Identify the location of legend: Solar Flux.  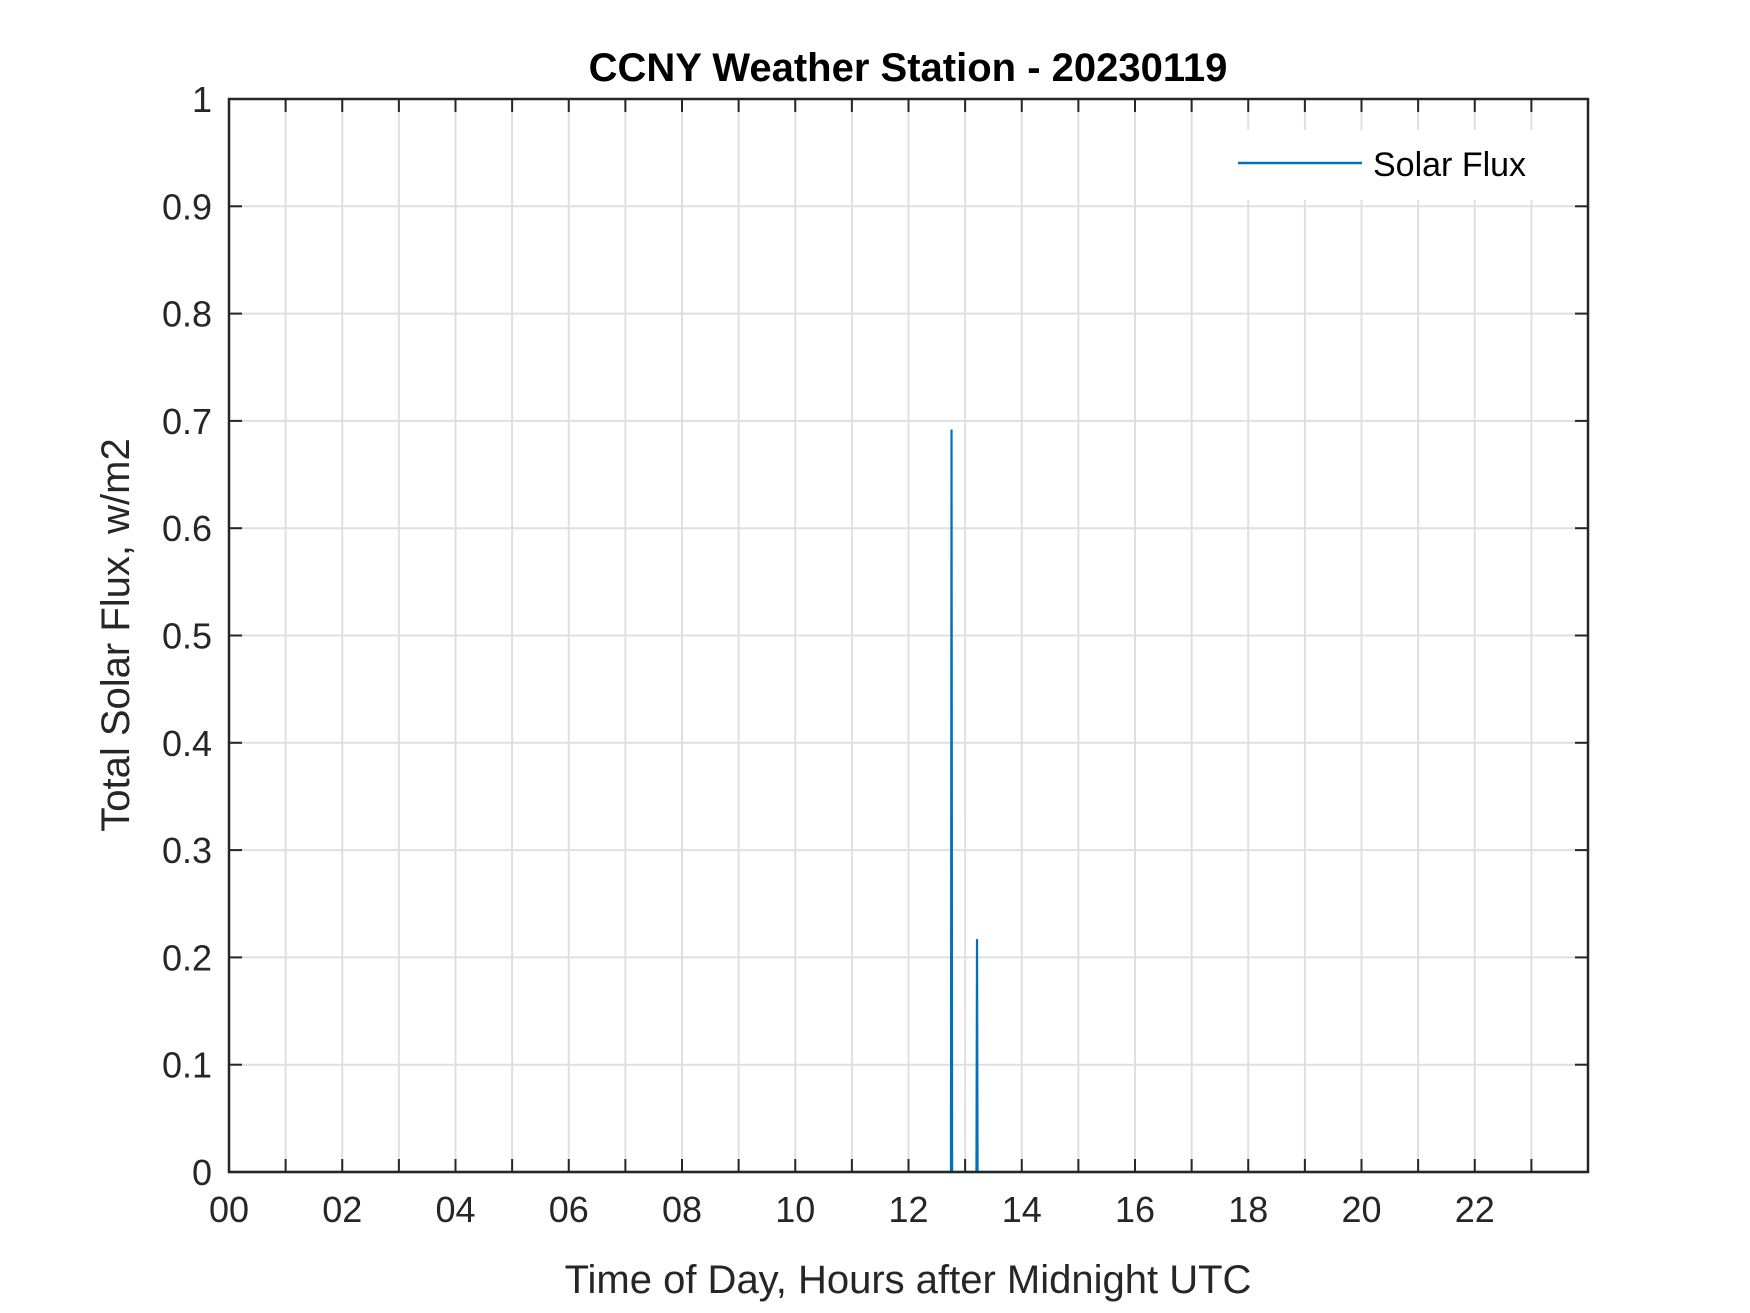
(1390, 165).